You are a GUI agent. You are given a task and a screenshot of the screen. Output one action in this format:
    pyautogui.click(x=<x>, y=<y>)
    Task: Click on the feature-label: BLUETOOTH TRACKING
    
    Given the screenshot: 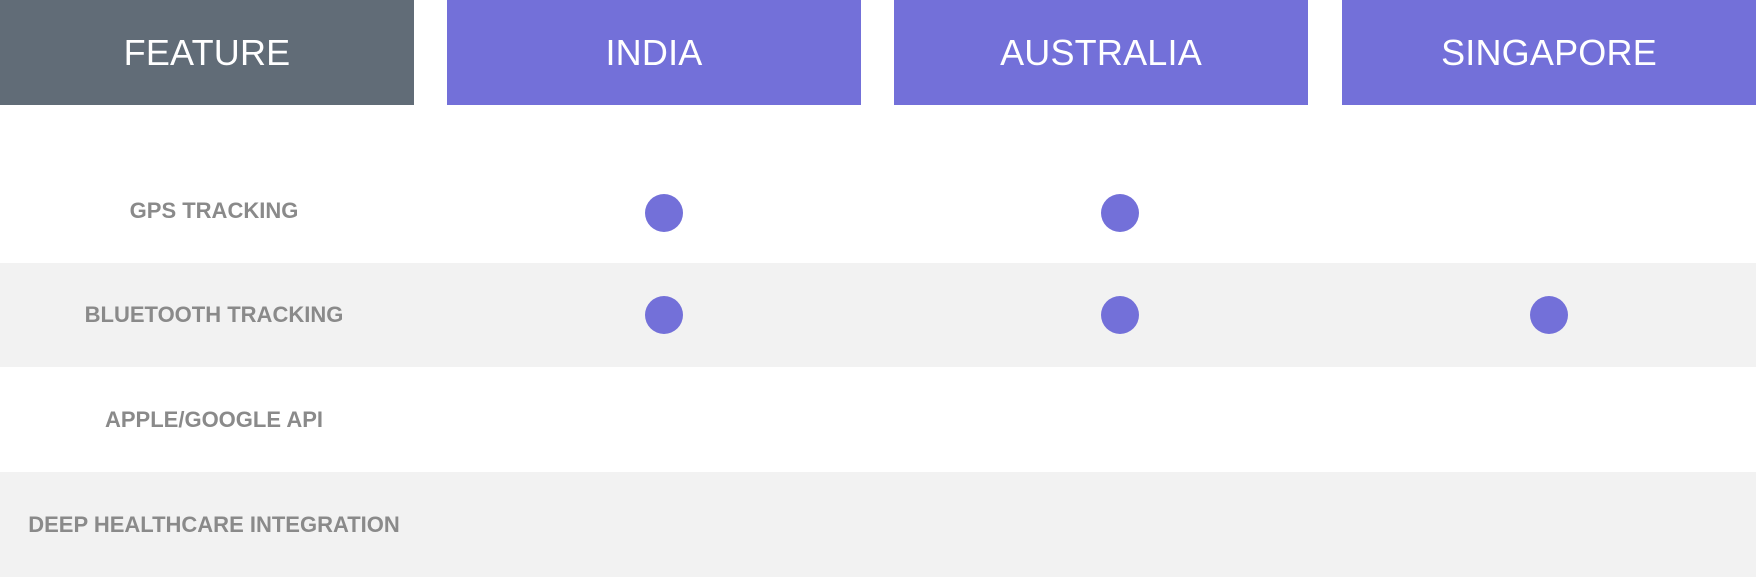 What is the action you would take?
    pyautogui.click(x=214, y=314)
    